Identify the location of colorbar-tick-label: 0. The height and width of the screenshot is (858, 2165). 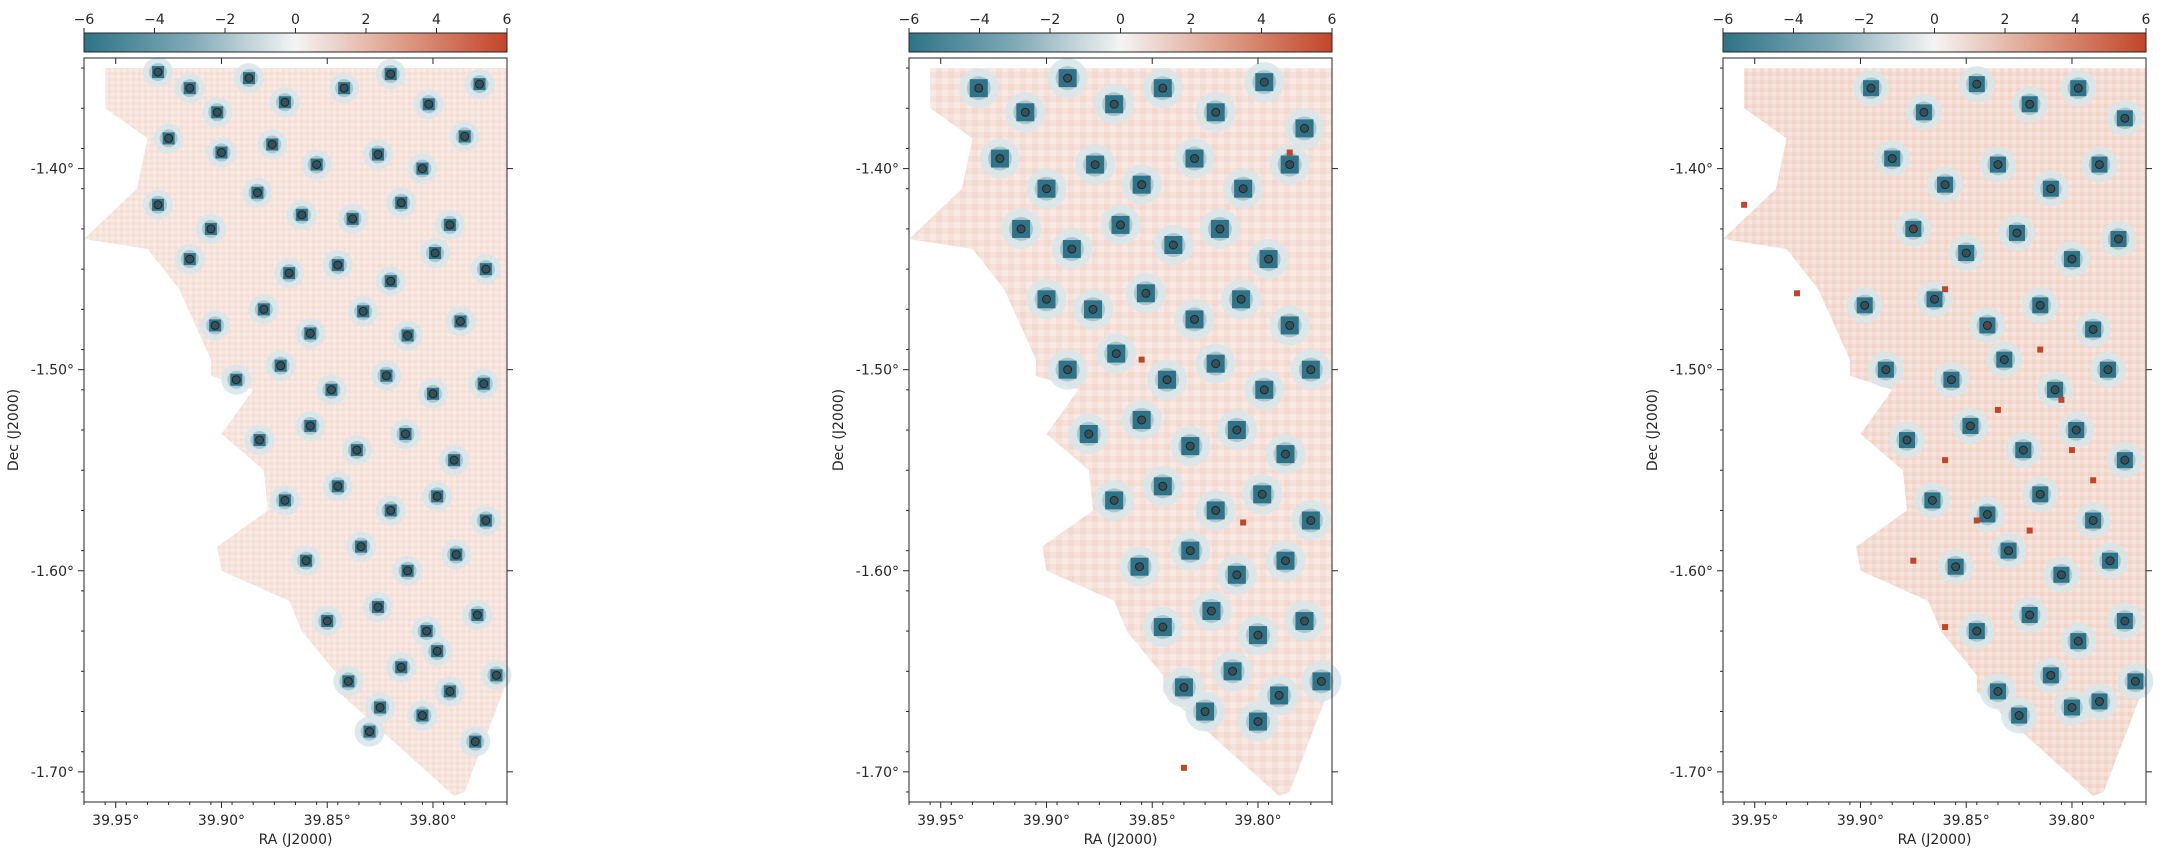
(1934, 20).